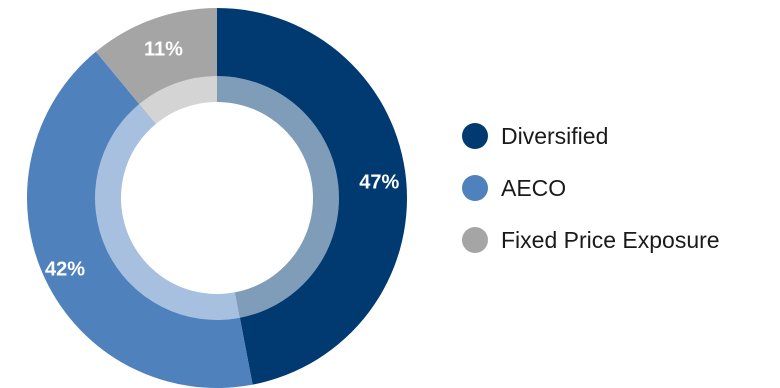 The image size is (780, 388). I want to click on data-label-diversified: 47%, so click(379, 183).